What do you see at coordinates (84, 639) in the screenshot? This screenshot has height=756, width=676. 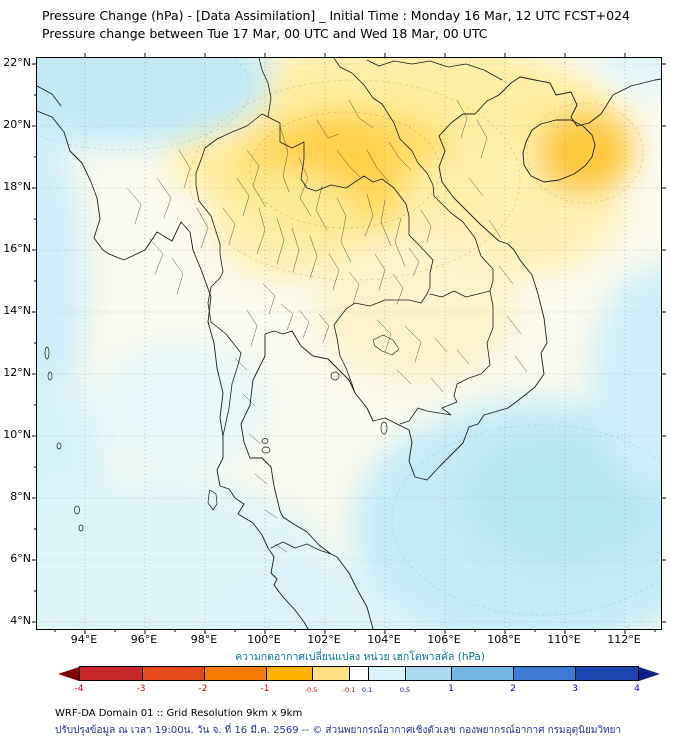 I see `x-tick-label: 94°E` at bounding box center [84, 639].